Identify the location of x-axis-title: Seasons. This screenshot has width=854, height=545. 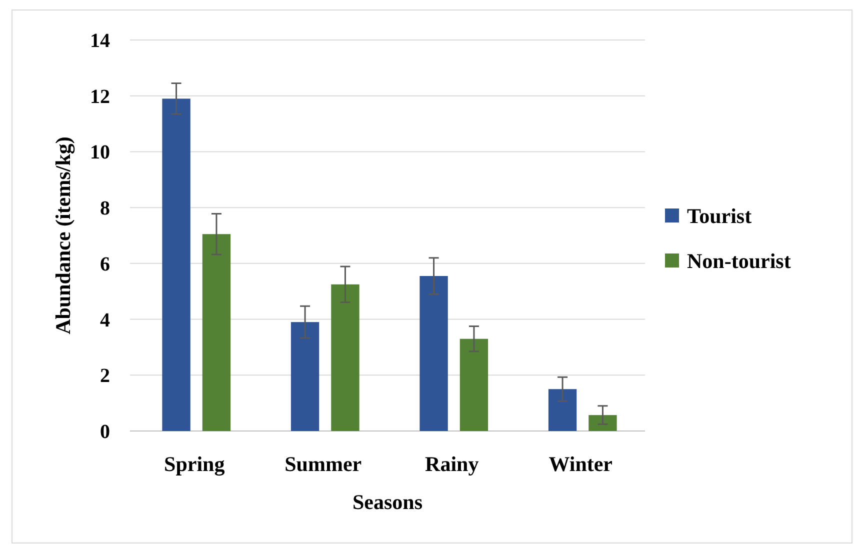
(387, 502).